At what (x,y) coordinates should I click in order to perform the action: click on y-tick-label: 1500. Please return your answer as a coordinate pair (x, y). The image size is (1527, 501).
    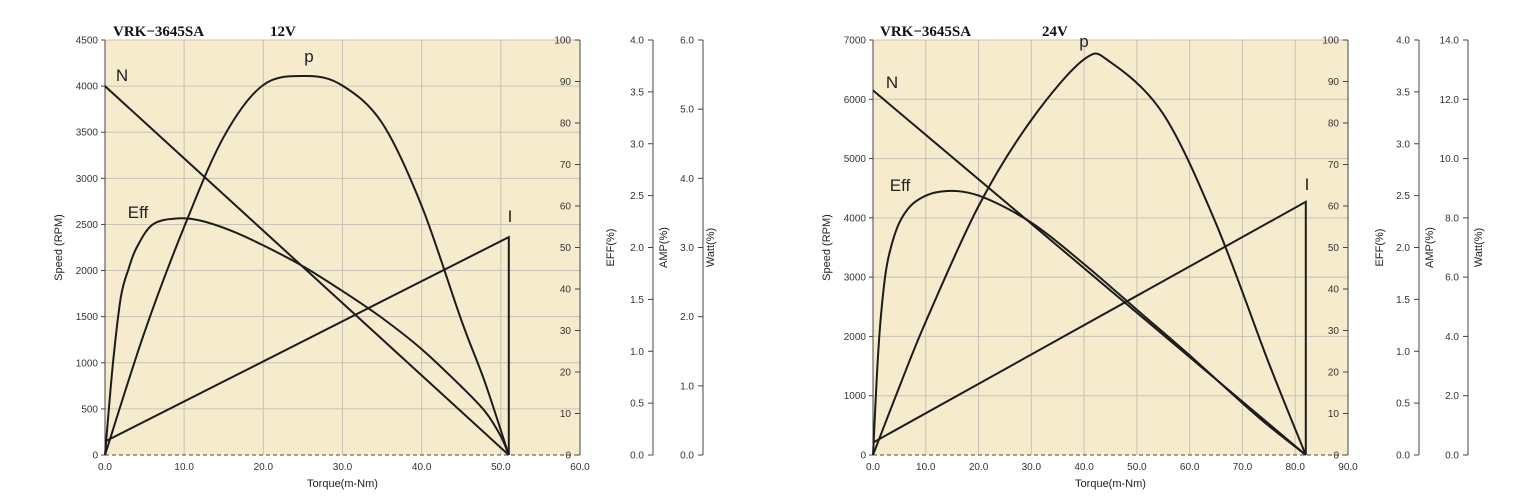
    Looking at the image, I should click on (87, 317).